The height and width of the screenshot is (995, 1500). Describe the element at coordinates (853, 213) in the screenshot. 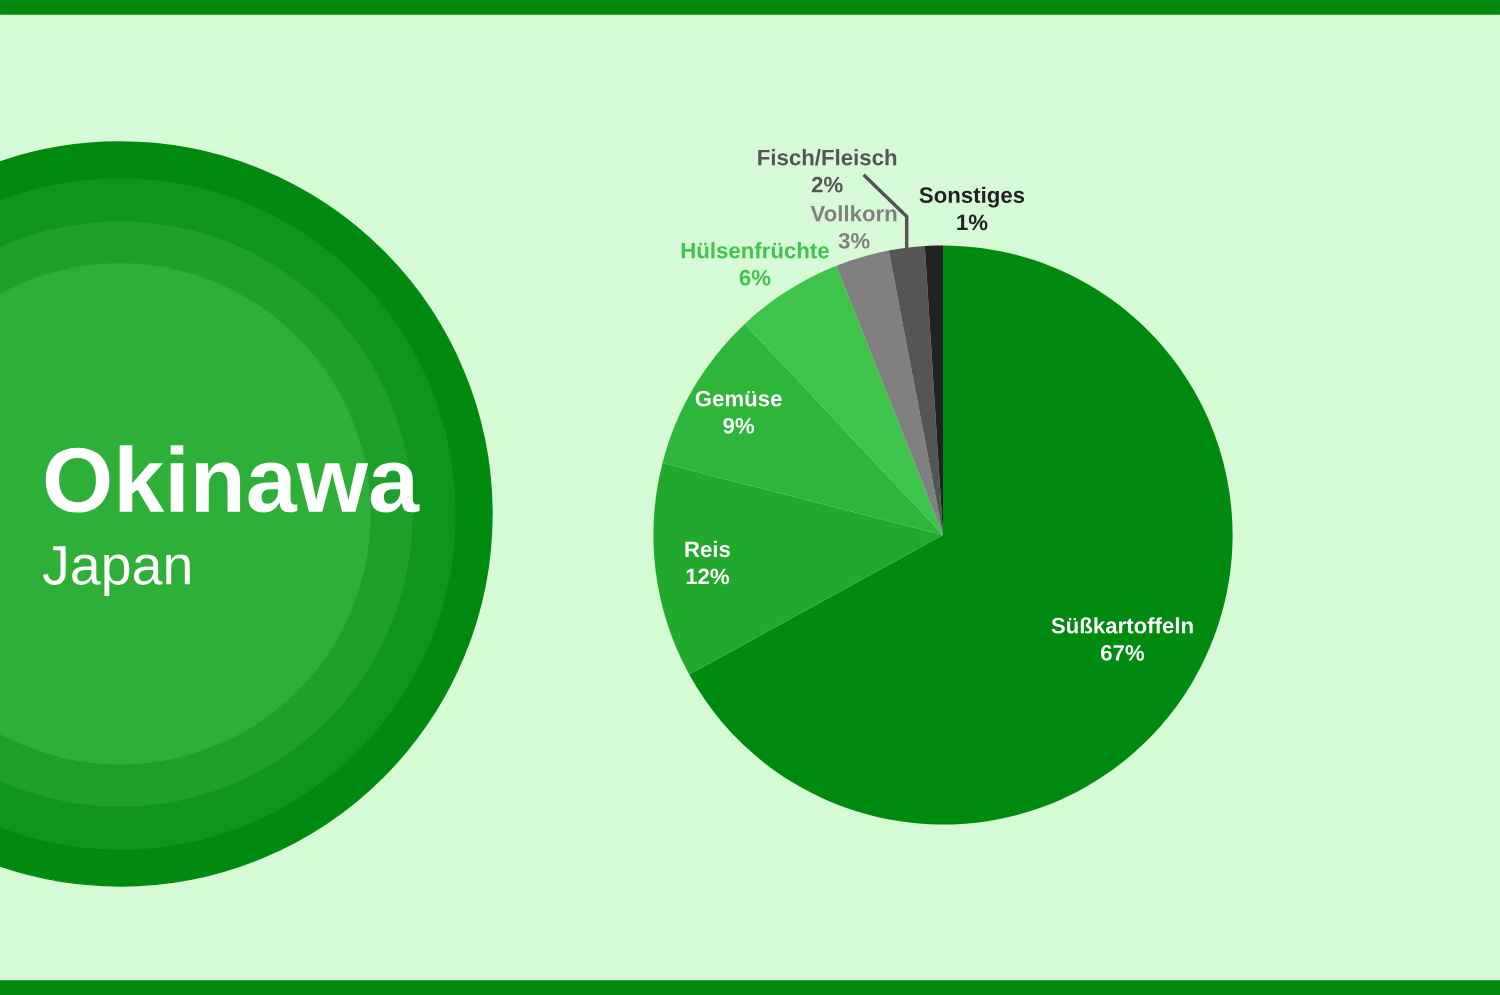

I see `slice-label: Vollkorn` at that location.